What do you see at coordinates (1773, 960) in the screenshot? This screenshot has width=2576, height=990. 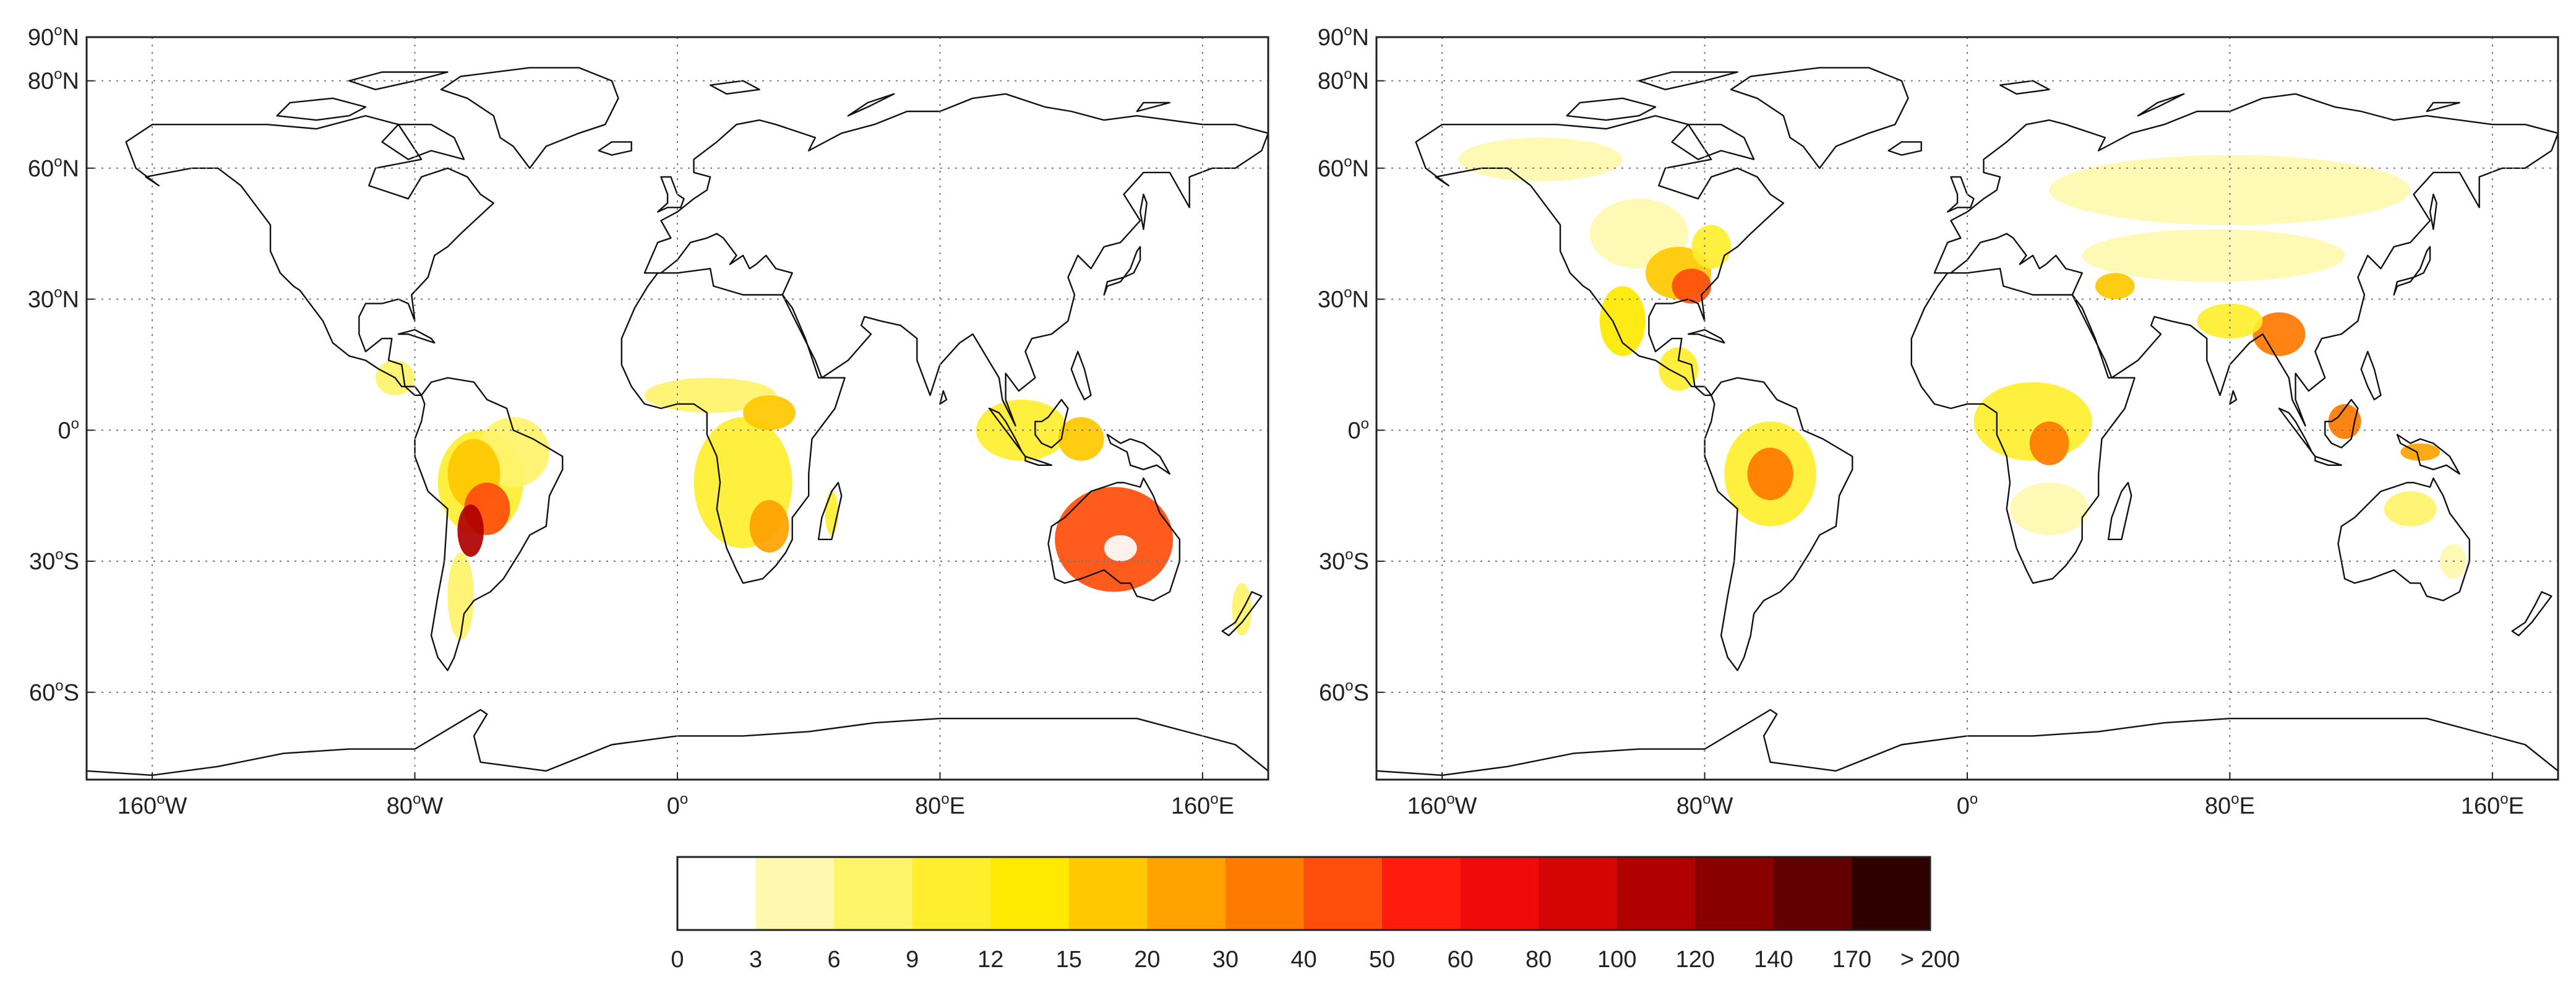 I see `colorbar-label: 140` at bounding box center [1773, 960].